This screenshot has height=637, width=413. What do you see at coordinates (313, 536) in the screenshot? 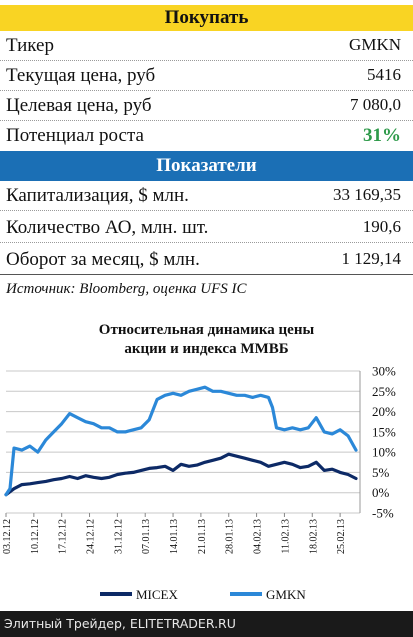
I see `x-tick-label: 18.02.13` at bounding box center [313, 536].